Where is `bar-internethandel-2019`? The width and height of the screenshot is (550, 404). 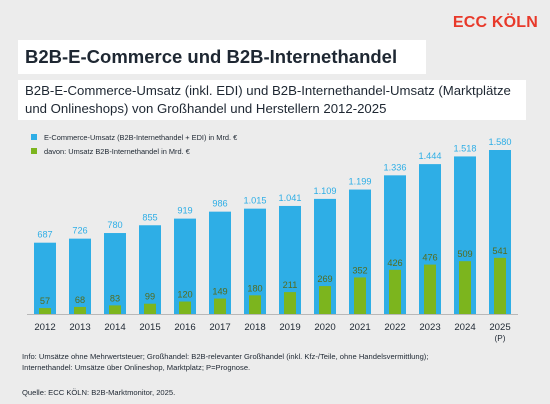
bar-internethandel-2019 is located at coordinates (290, 303).